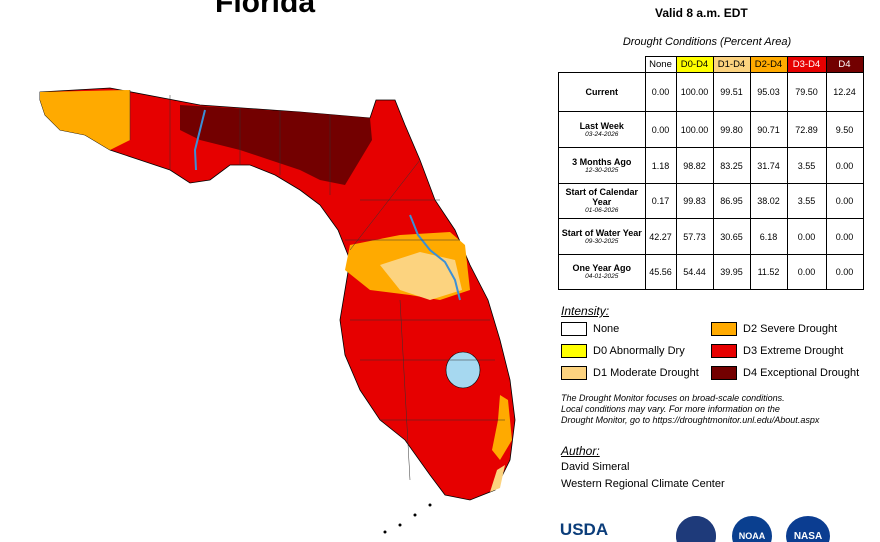 This screenshot has width=880, height=542. Describe the element at coordinates (646, 373) in the screenshot. I see `legend-label: D1 Moderate Drought` at that location.